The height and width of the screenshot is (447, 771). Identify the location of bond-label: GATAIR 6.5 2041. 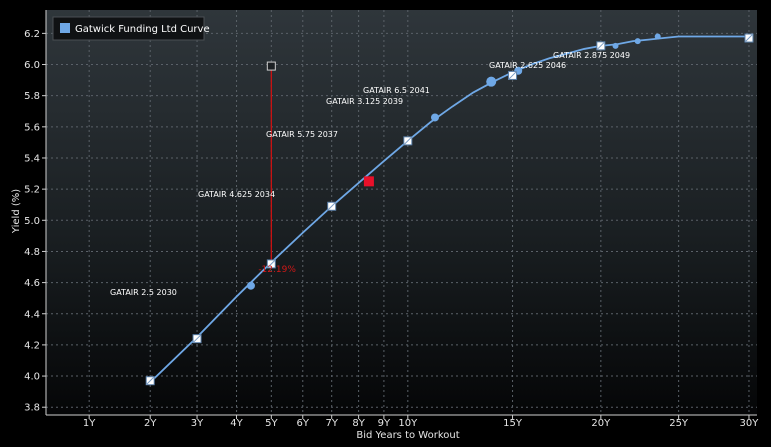
(396, 90).